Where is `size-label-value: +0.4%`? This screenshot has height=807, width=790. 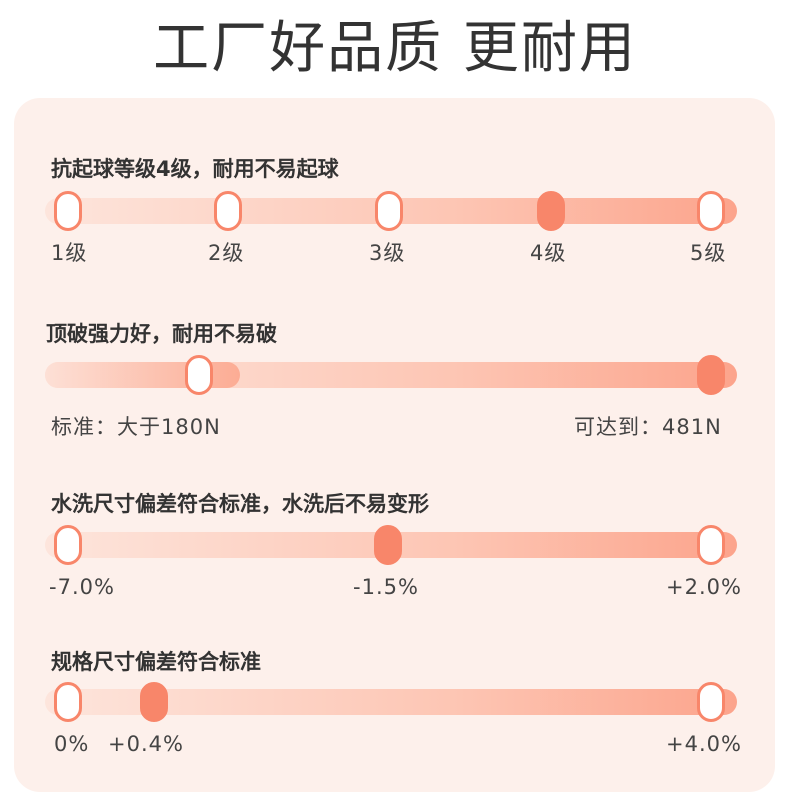 size-label-value: +0.4% is located at coordinates (146, 744).